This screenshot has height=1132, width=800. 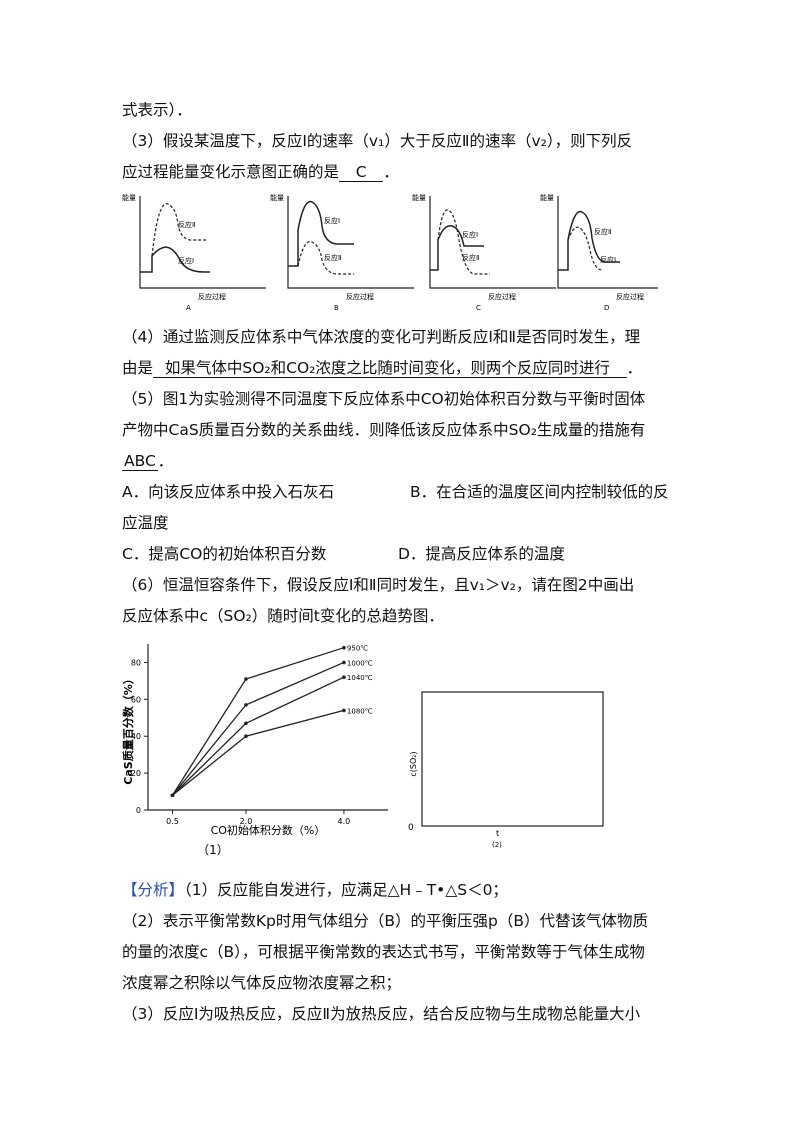 I want to click on series-label: 1080℃, so click(x=360, y=711).